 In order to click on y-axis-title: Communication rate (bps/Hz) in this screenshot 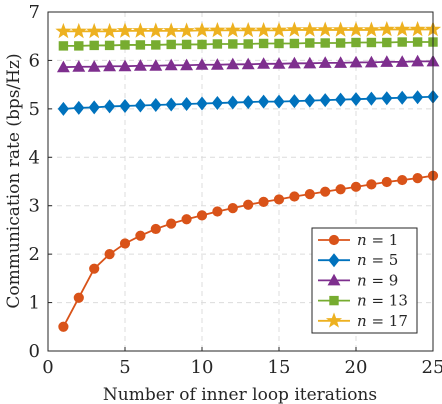, I will do `click(14, 180)`.